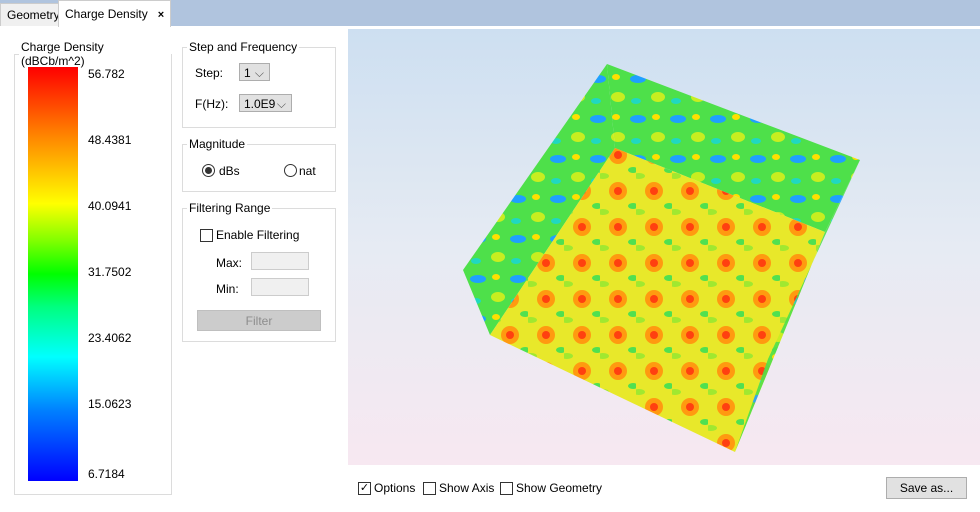  What do you see at coordinates (110, 272) in the screenshot?
I see `scale-tick: 31.7502` at bounding box center [110, 272].